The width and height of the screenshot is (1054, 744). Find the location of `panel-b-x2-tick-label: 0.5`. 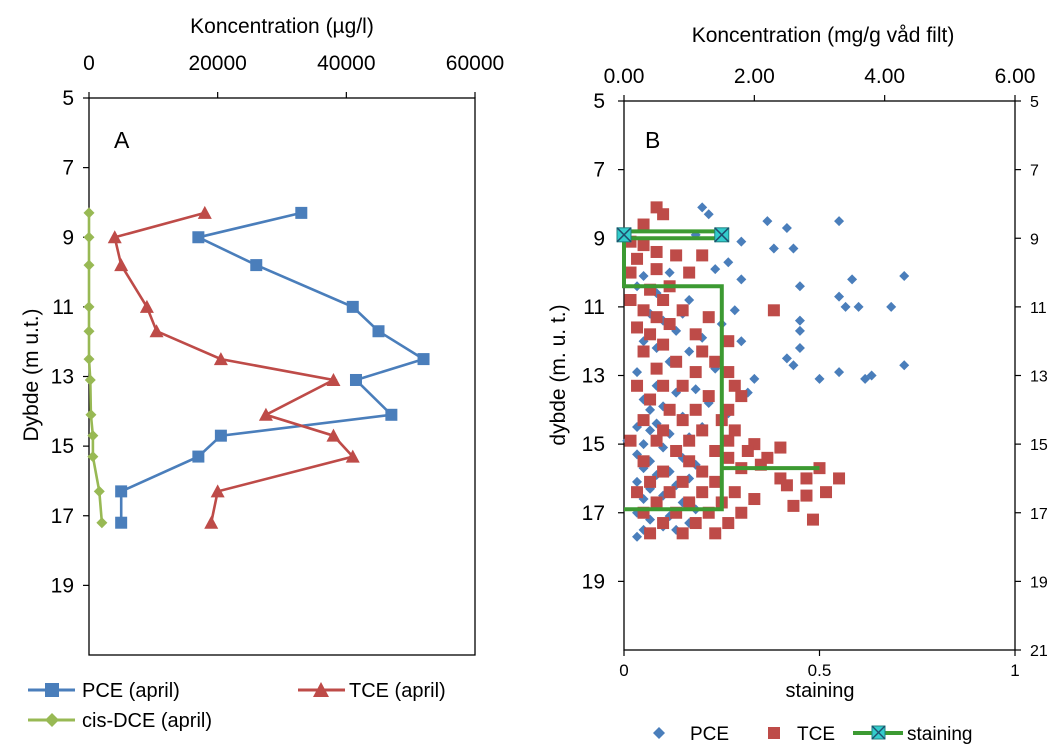

panel-b-x2-tick-label: 0.5 is located at coordinates (820, 670).